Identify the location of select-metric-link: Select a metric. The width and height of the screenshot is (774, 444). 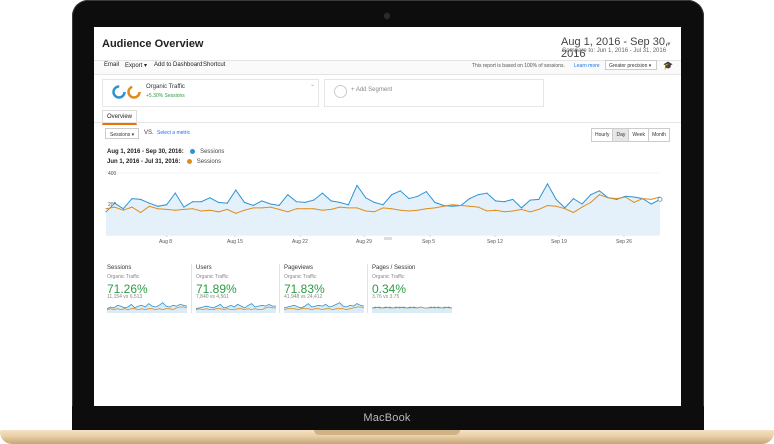
(174, 133).